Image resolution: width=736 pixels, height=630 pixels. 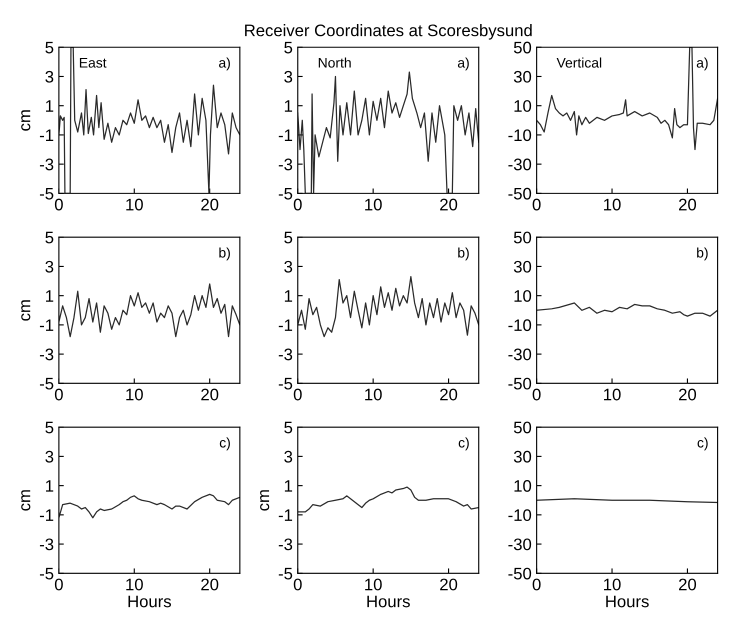 What do you see at coordinates (388, 32) in the screenshot?
I see `chart-title: Receiver Coordinates at Scoresbysund` at bounding box center [388, 32].